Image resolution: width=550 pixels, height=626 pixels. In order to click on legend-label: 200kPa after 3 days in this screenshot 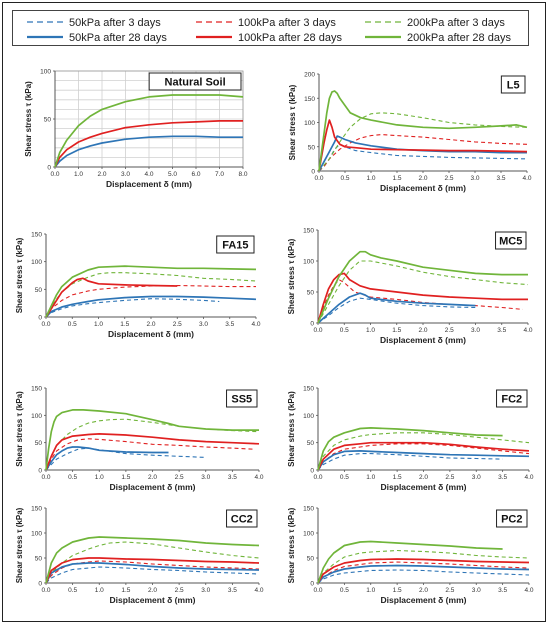, I will do `click(456, 23)`.